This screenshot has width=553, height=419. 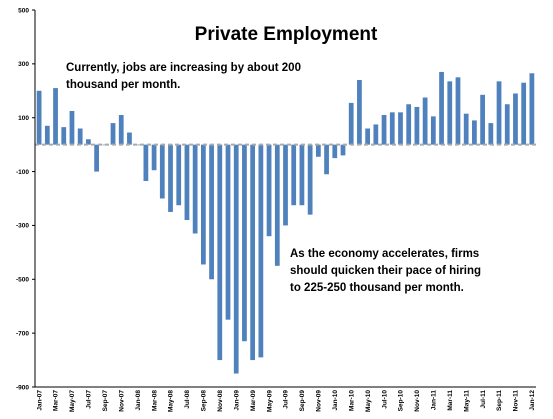 What do you see at coordinates (22, 172) in the screenshot?
I see `y-tick-label: -100` at bounding box center [22, 172].